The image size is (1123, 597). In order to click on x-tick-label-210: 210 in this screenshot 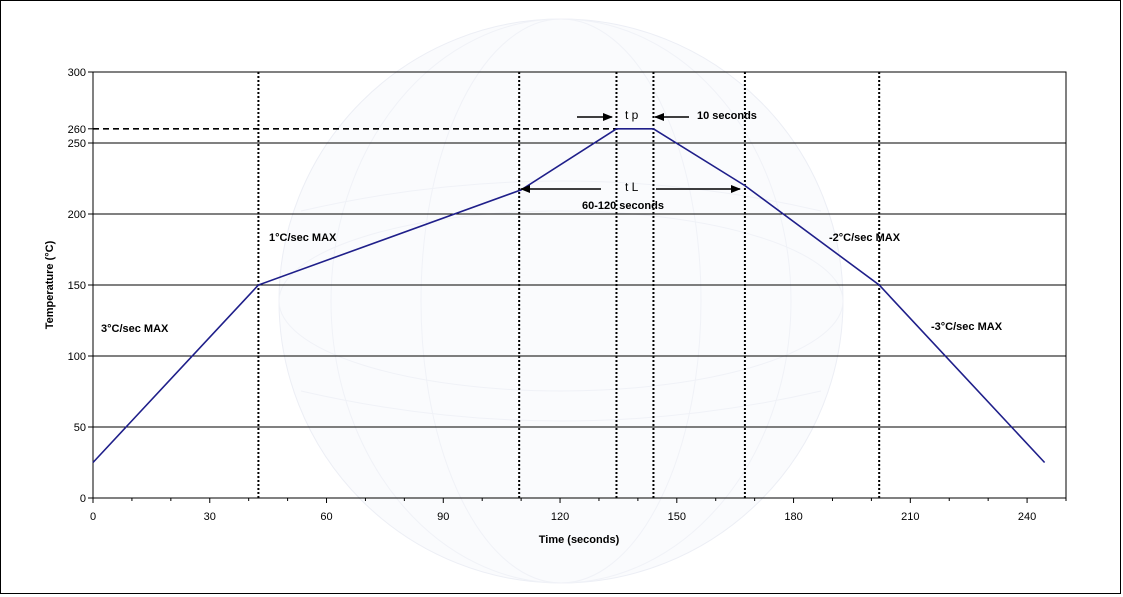, I will do `click(910, 517)`.